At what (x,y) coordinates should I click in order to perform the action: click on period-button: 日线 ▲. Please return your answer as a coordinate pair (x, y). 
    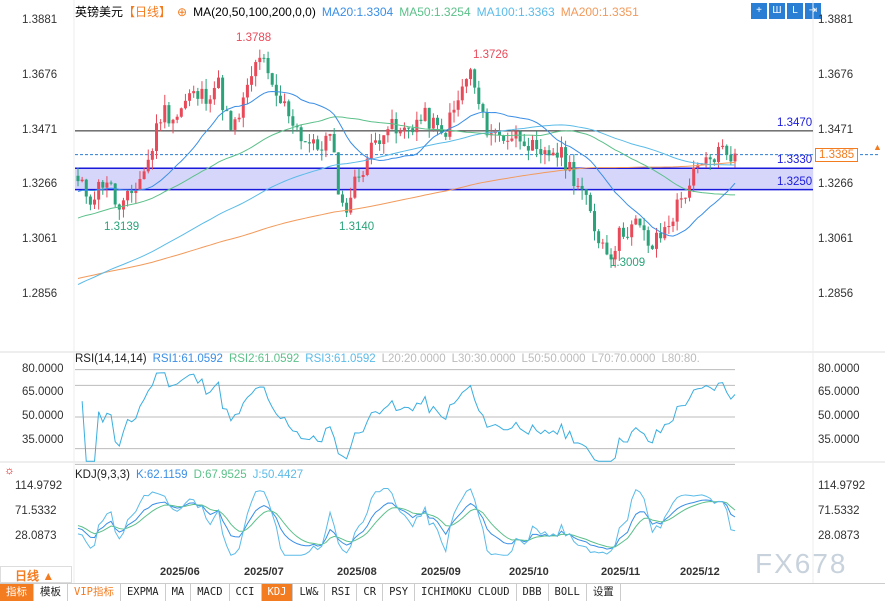
    Looking at the image, I should click on (36, 574).